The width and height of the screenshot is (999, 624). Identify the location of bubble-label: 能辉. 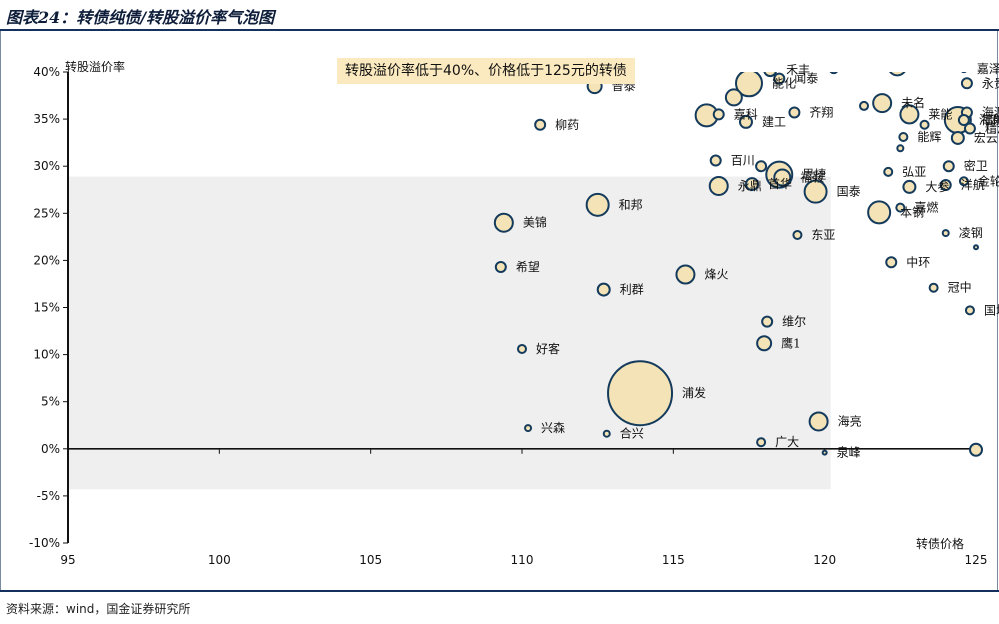
(929, 137).